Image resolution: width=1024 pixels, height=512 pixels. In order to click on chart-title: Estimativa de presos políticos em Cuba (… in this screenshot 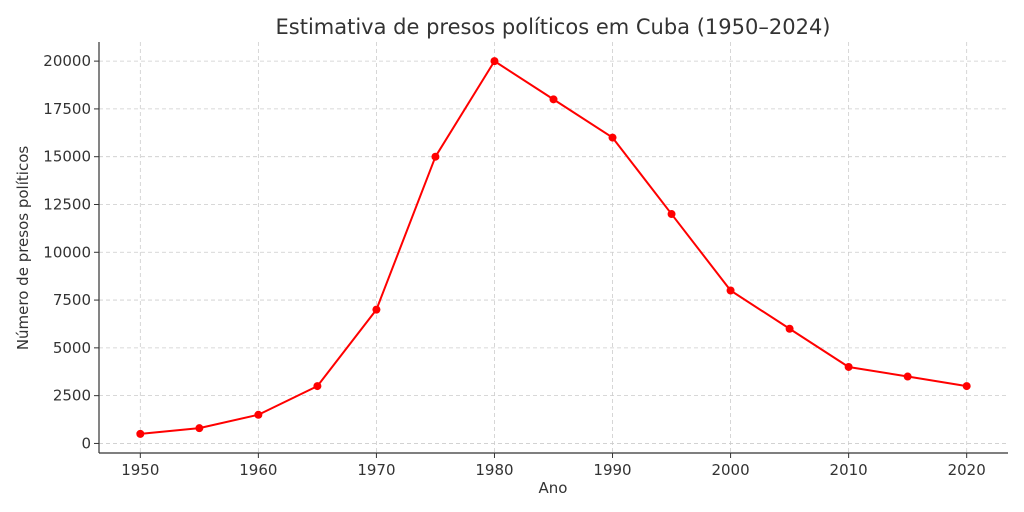, I will do `click(553, 27)`.